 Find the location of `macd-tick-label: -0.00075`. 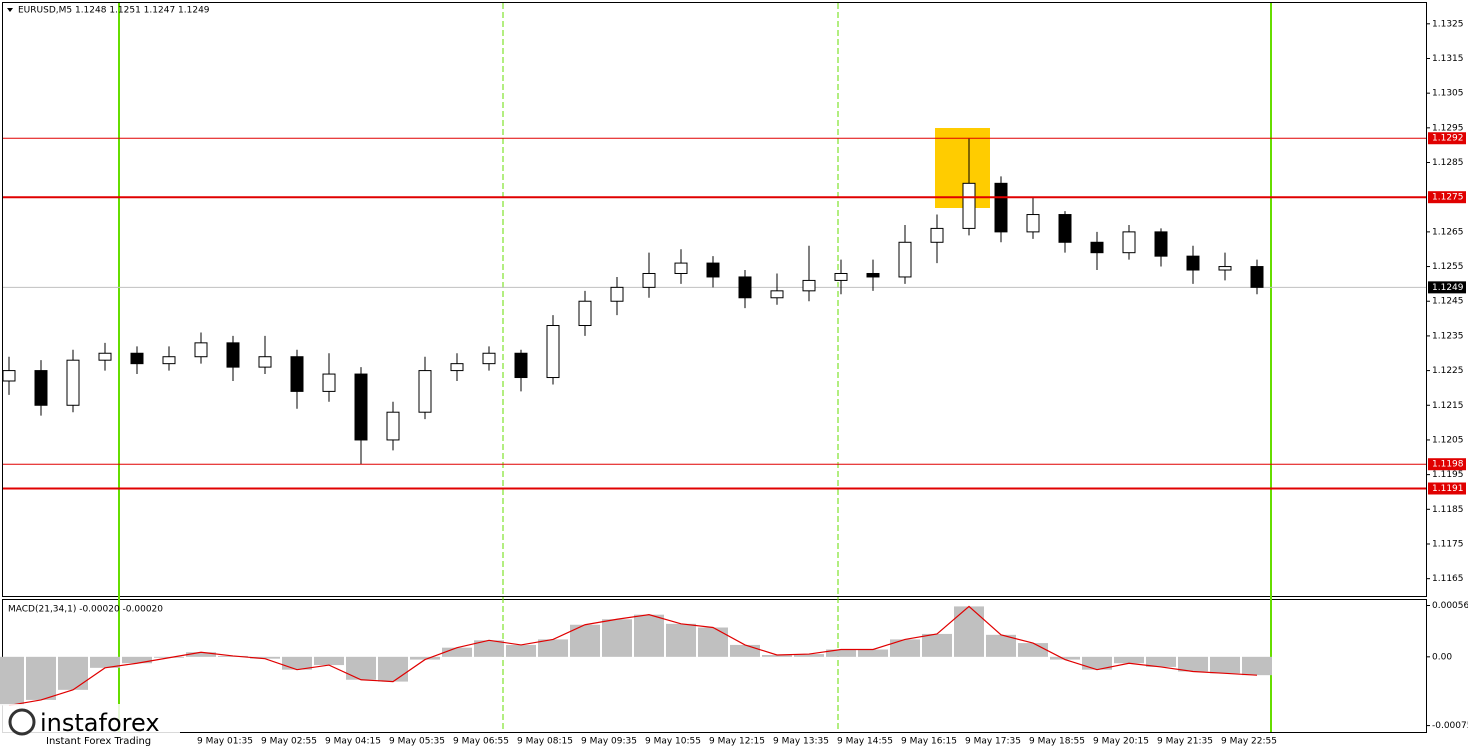

macd-tick-label: -0.00075 is located at coordinates (1450, 726).